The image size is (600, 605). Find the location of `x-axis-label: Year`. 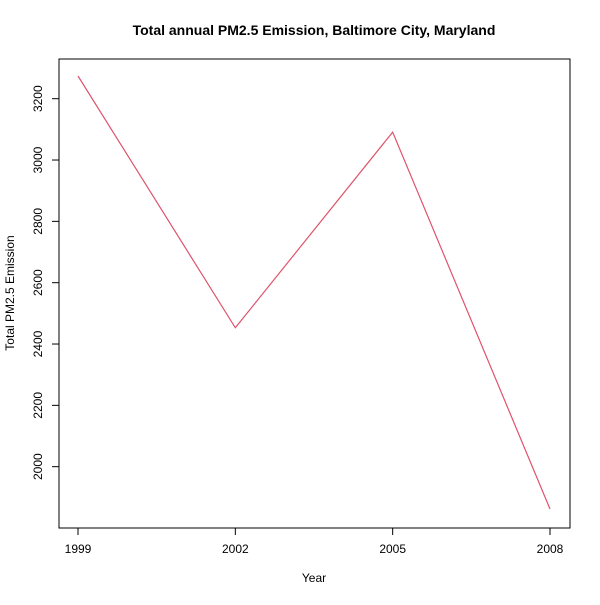

x-axis-label: Year is located at coordinates (314, 578).